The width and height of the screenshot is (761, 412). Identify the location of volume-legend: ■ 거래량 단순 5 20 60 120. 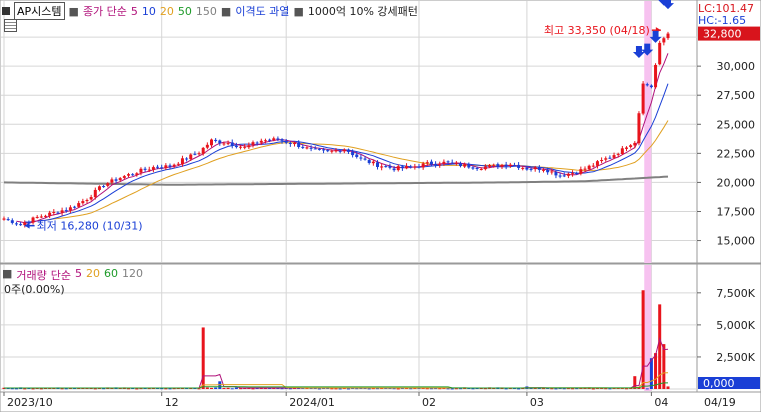
(72, 275).